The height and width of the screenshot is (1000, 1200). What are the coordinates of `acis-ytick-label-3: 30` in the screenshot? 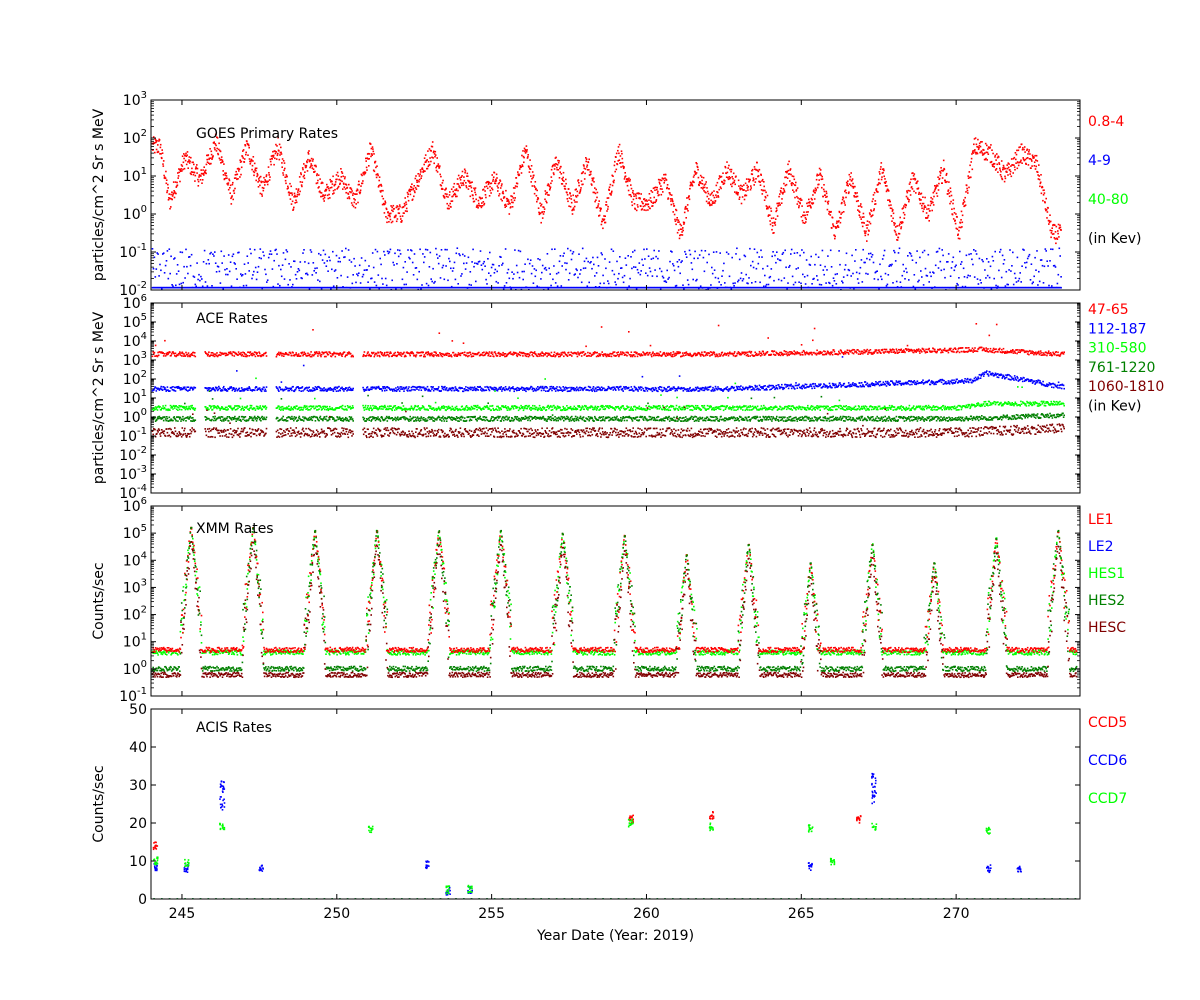 It's located at (138, 786).